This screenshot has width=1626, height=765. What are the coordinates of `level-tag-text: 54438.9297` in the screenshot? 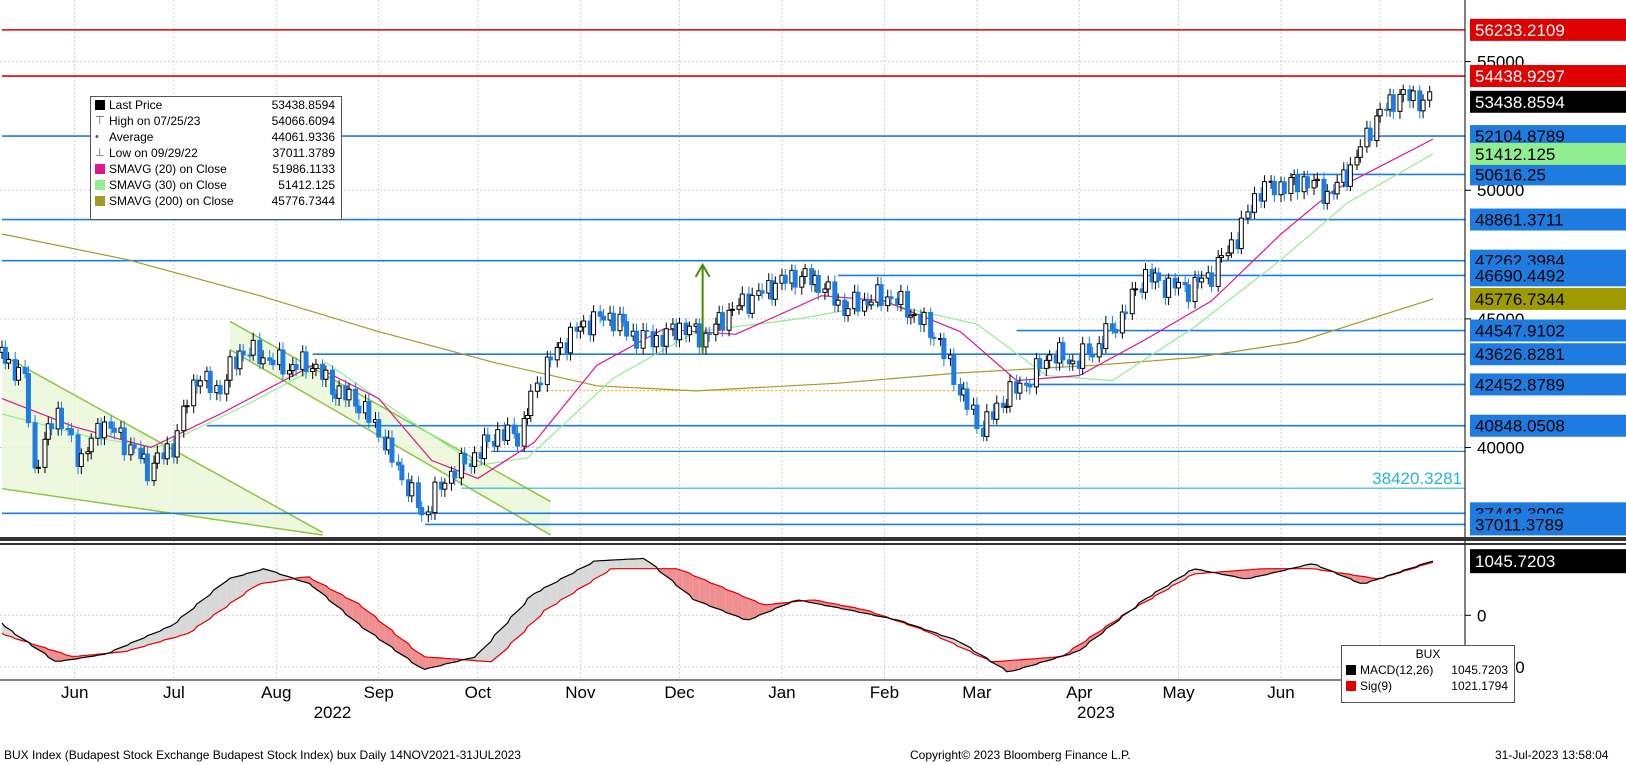 It's located at (1520, 76).